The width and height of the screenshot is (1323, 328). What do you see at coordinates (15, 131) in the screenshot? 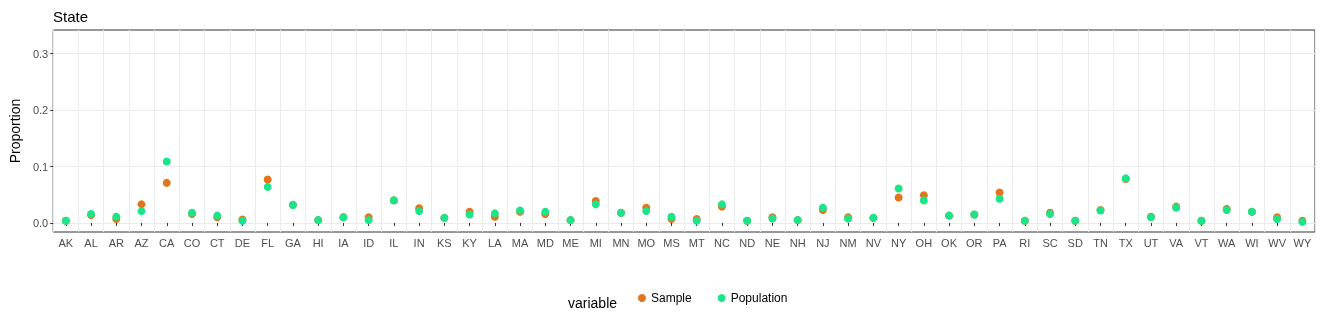
I see `y-axis-title: Proportion` at bounding box center [15, 131].